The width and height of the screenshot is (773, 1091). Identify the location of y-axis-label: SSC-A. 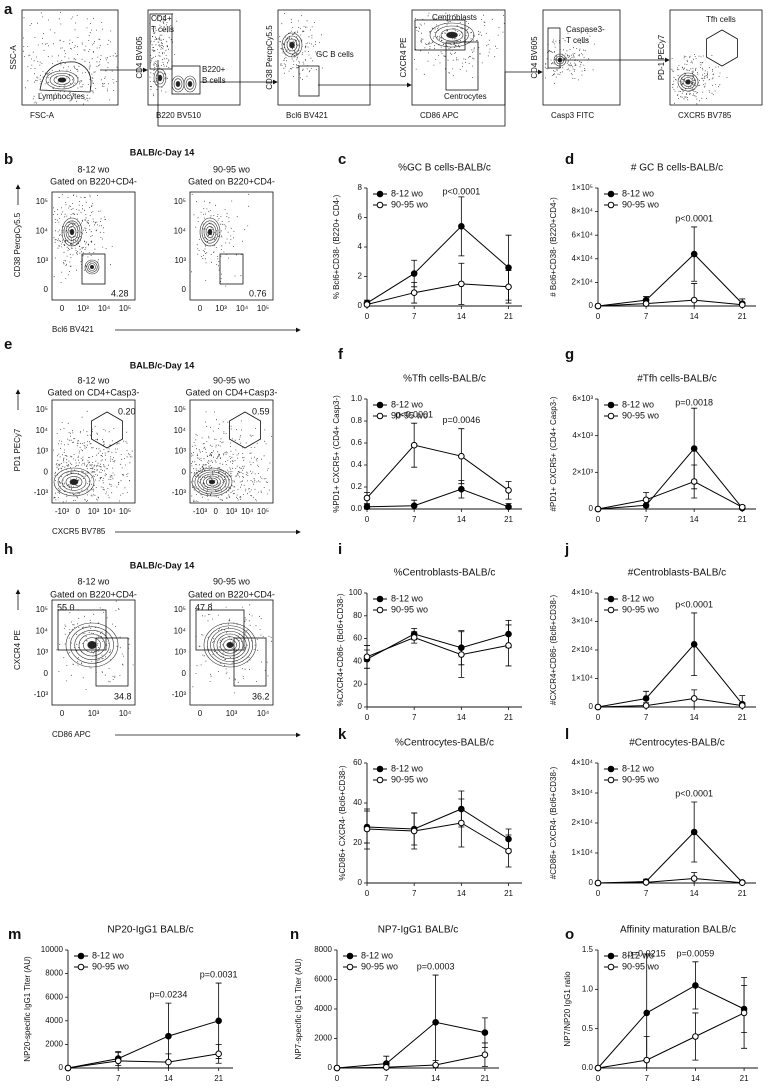
(13, 57).